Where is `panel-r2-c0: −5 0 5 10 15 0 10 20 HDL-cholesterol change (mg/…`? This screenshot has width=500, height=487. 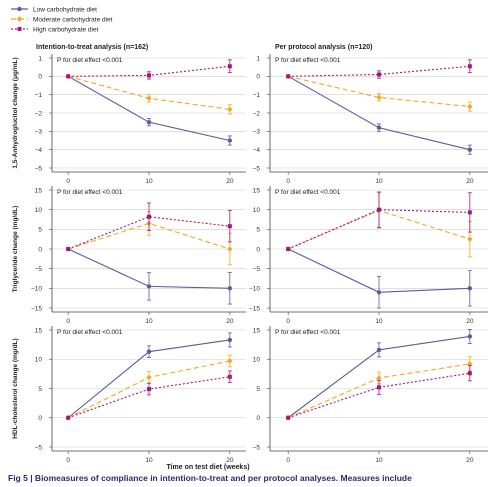
panel-r2-c0: −5 0 5 10 15 0 10 20 HDL-cholesterol change (mg/… is located at coordinates (129, 395).